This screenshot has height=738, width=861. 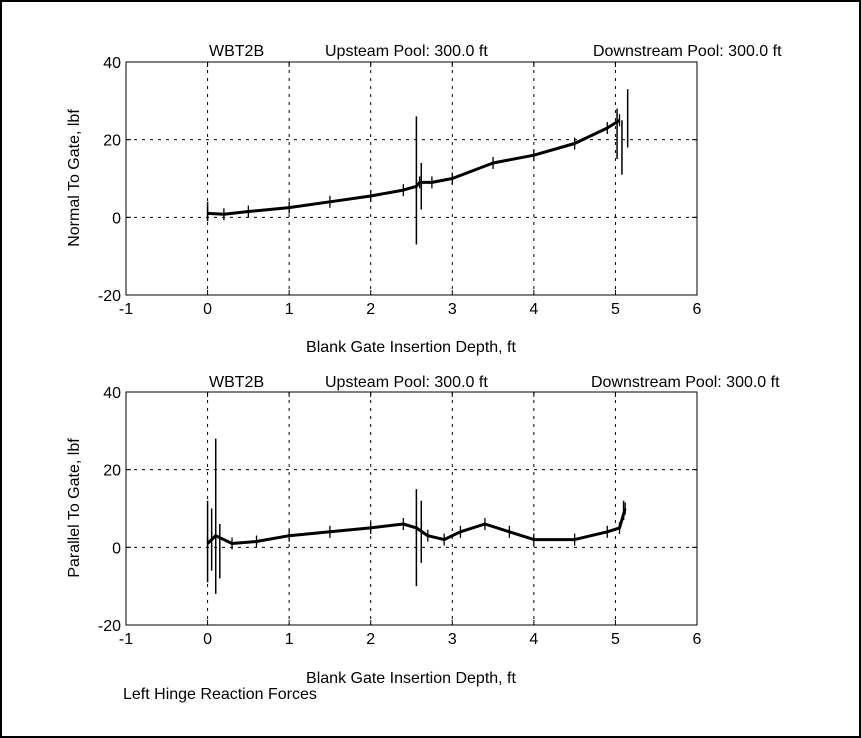 I want to click on series-line, so click(x=414, y=167).